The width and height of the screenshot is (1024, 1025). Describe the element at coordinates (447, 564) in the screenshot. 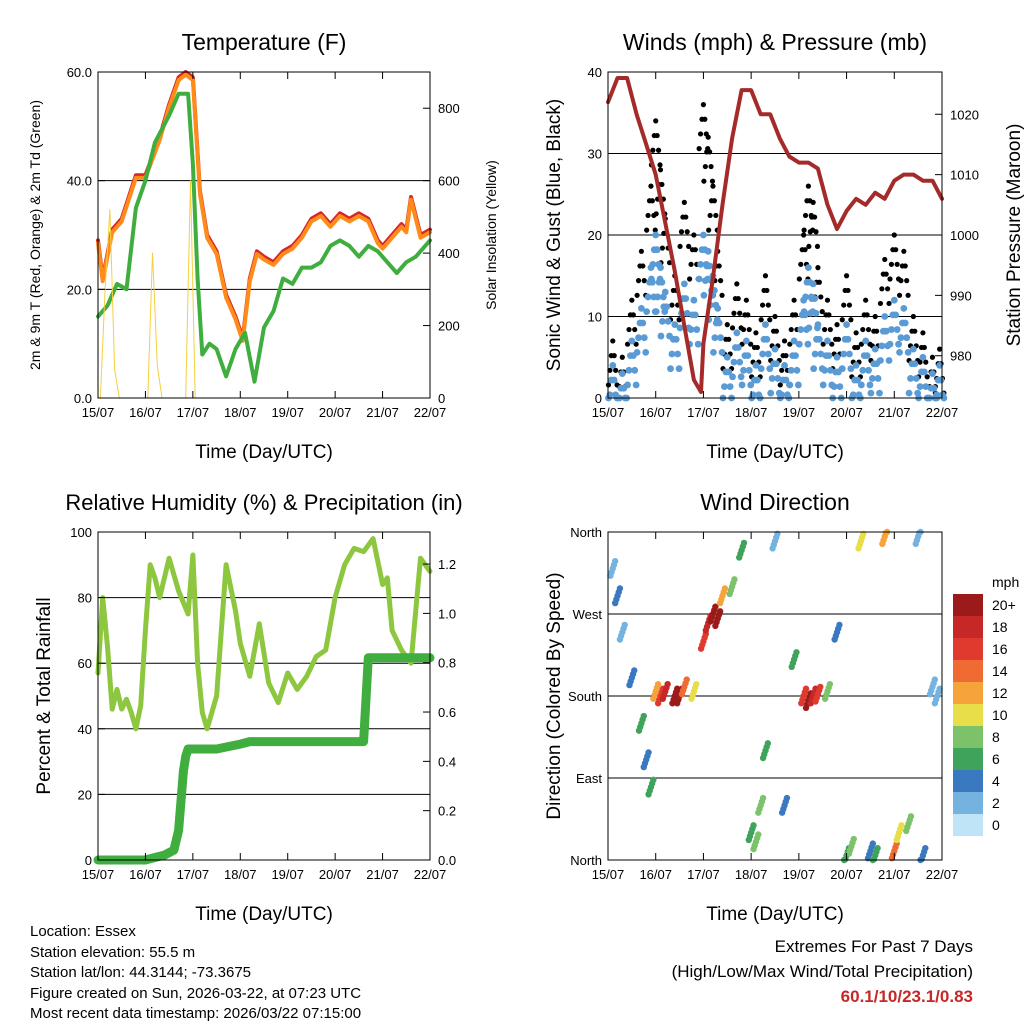

I see `y-tick-label-right: 1.2` at that location.